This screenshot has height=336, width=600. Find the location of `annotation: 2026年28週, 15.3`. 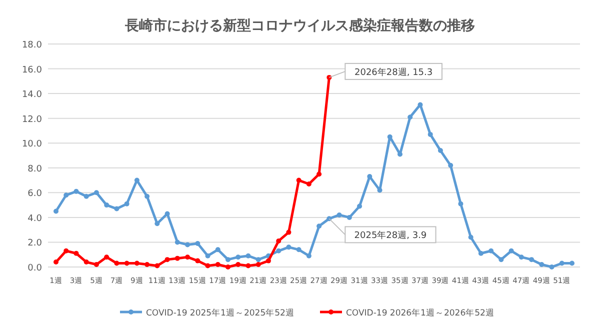

annotation: 2026年28週, 15.3 is located at coordinates (393, 72).